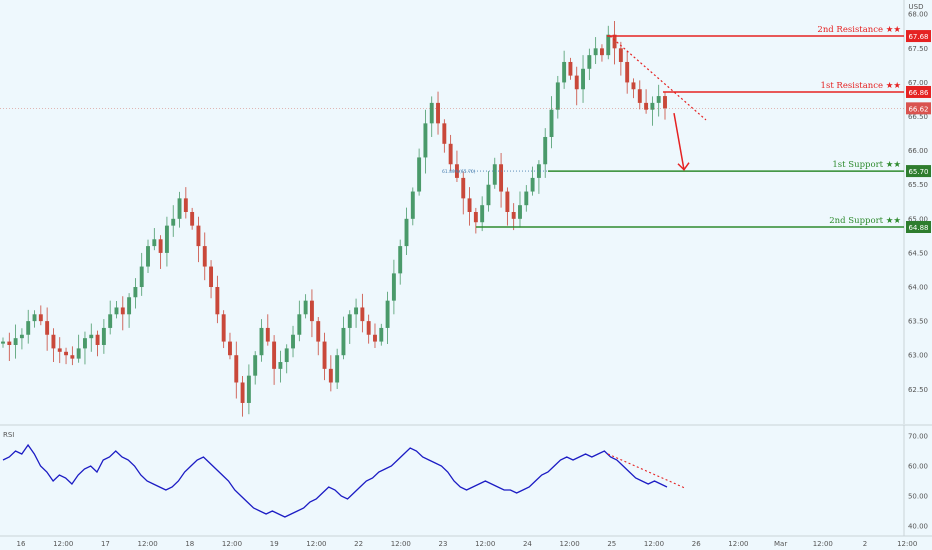  What do you see at coordinates (647, 471) in the screenshot?
I see `rsi-trend-line` at bounding box center [647, 471].